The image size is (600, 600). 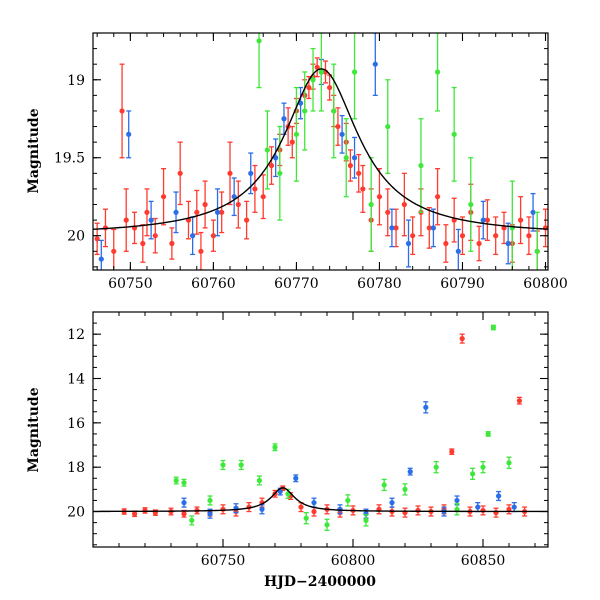 What do you see at coordinates (76, 335) in the screenshot?
I see `y-tick-label: 12` at bounding box center [76, 335].